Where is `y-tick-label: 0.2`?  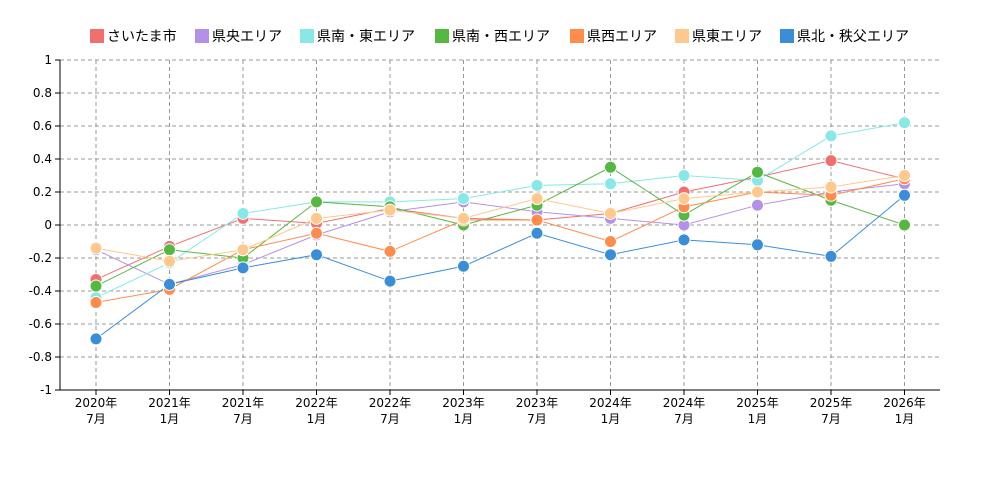 y-tick-label: 0.2 is located at coordinates (42, 192).